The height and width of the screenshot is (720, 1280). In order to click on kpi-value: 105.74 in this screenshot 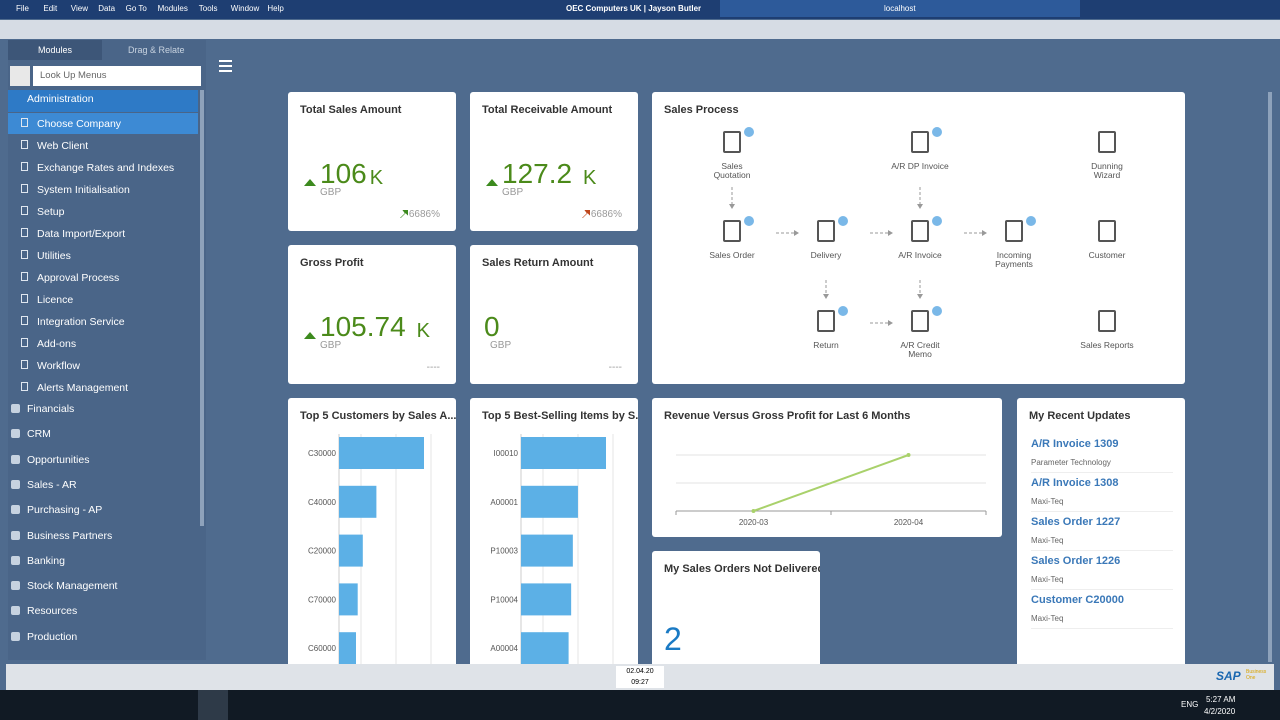, I will do `click(363, 326)`.